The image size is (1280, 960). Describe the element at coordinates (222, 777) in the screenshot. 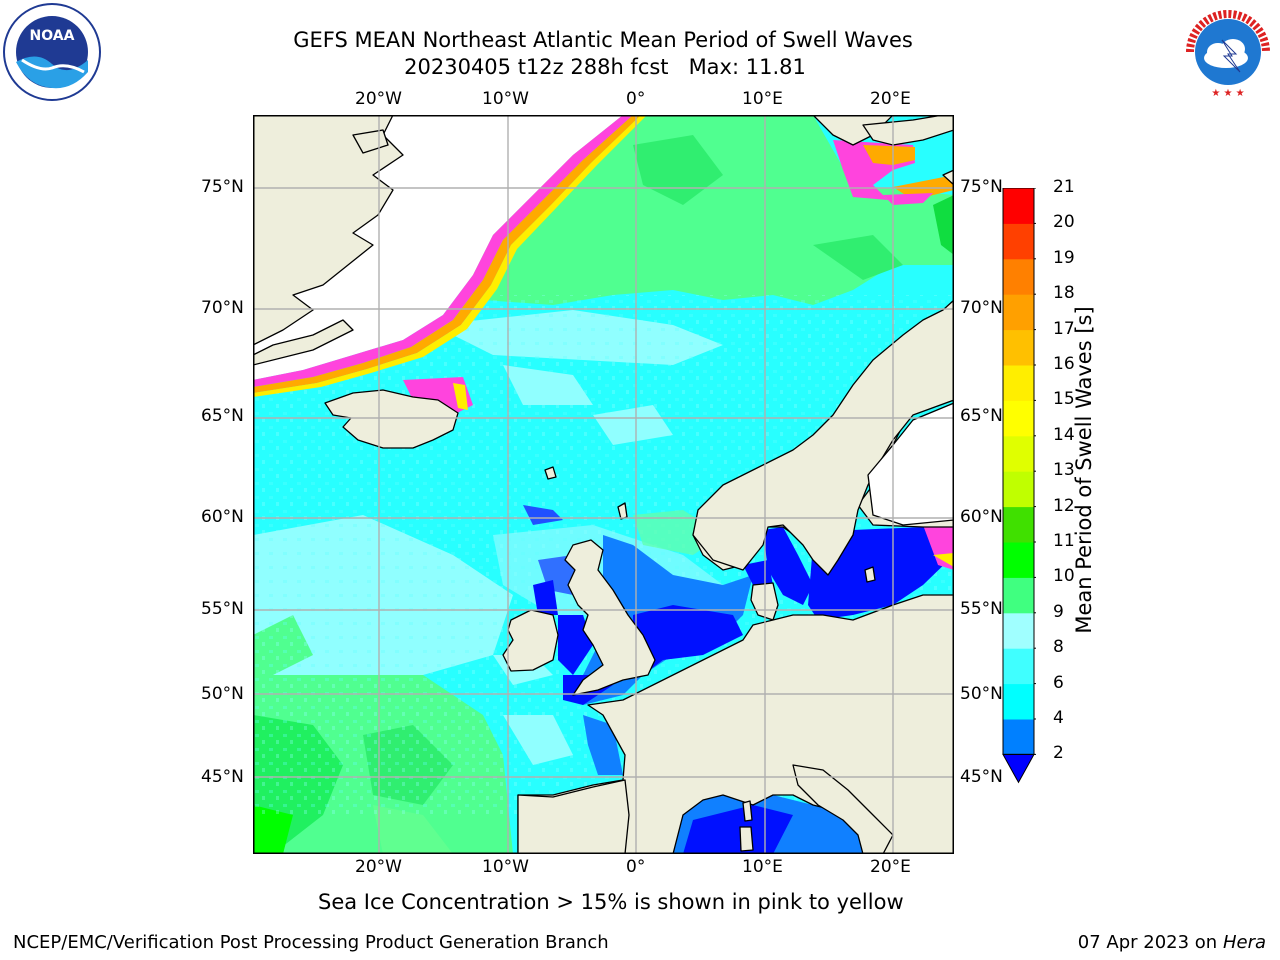

I see `lat-label-left-45n: 45°N` at that location.